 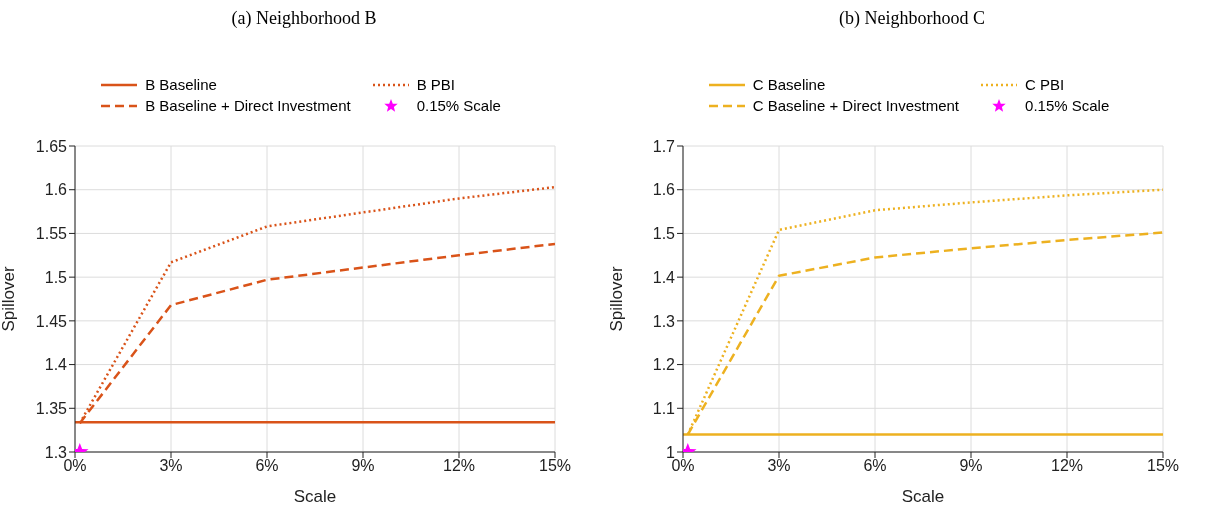 What do you see at coordinates (51, 146) in the screenshot?
I see `y-tick-label: 1.65` at bounding box center [51, 146].